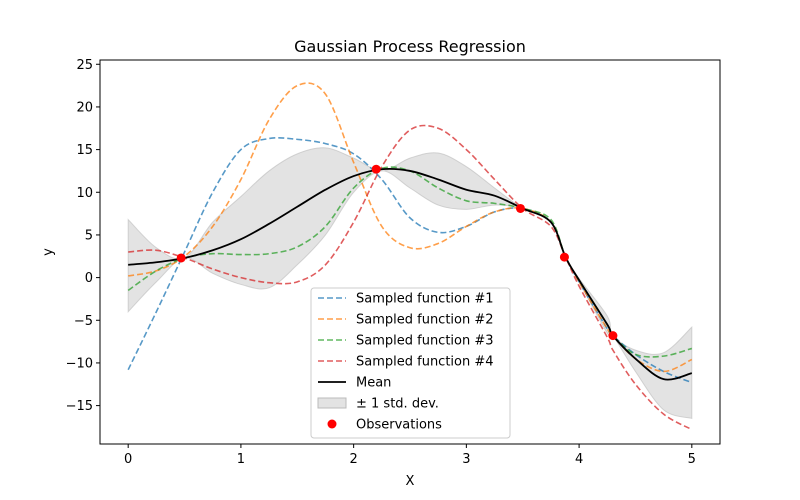 The height and width of the screenshot is (500, 800). What do you see at coordinates (397, 404) in the screenshot?
I see `legend-label: ± 1 std. dev.` at bounding box center [397, 404].